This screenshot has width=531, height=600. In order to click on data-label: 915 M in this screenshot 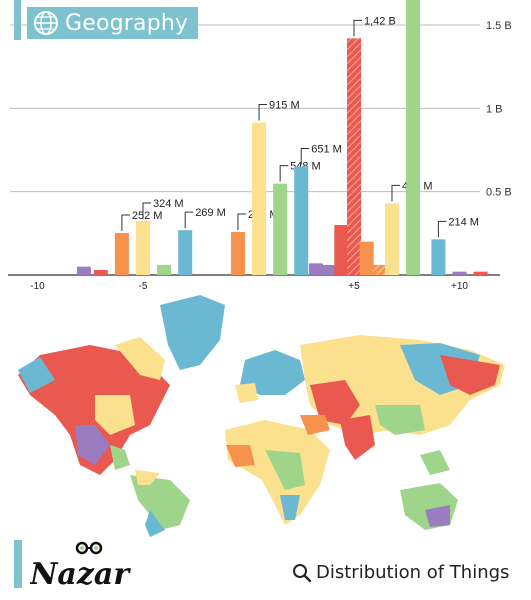, I will do `click(284, 106)`.